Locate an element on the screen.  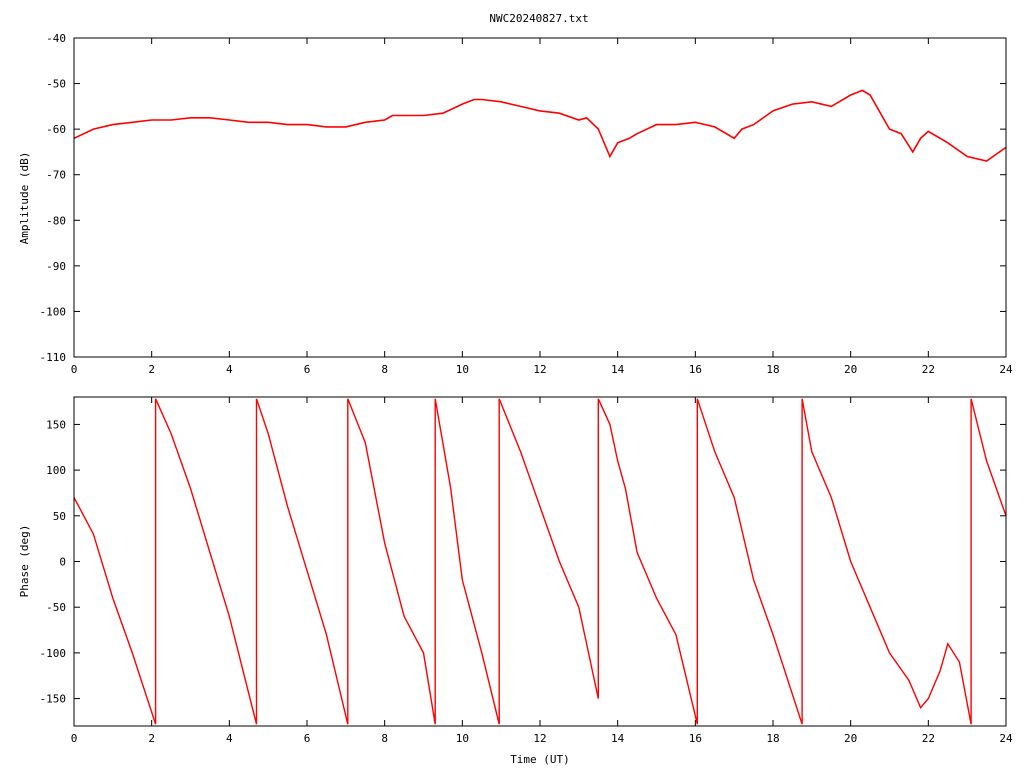
amplitude-y-axis-label: Amplitude (dB) is located at coordinates (24, 198).